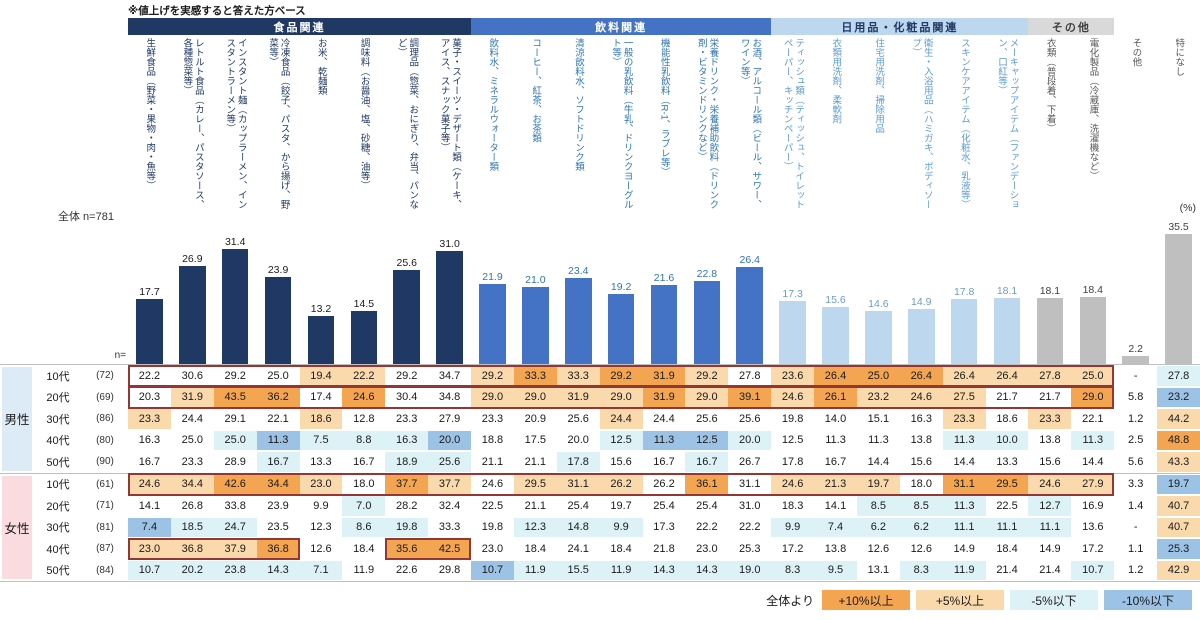  I want to click on column-label: お酒、アルコール類（ビール、サワー、ワイン等）, so click(749, 126).